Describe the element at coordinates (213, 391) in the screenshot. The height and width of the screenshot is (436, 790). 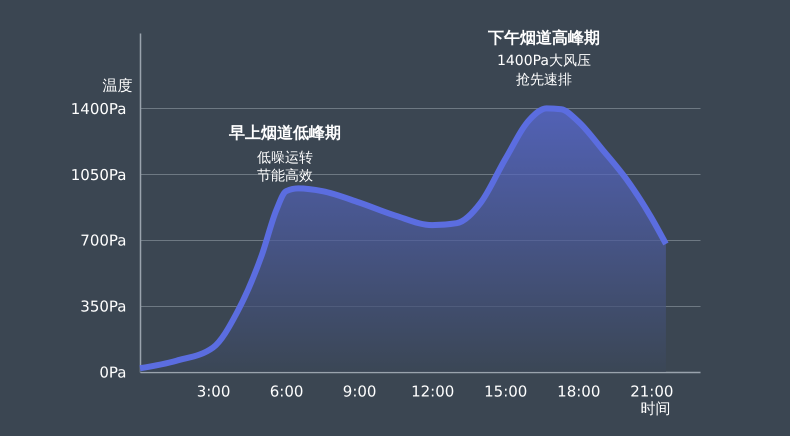
I see `x-tick-label: 3:00` at that location.